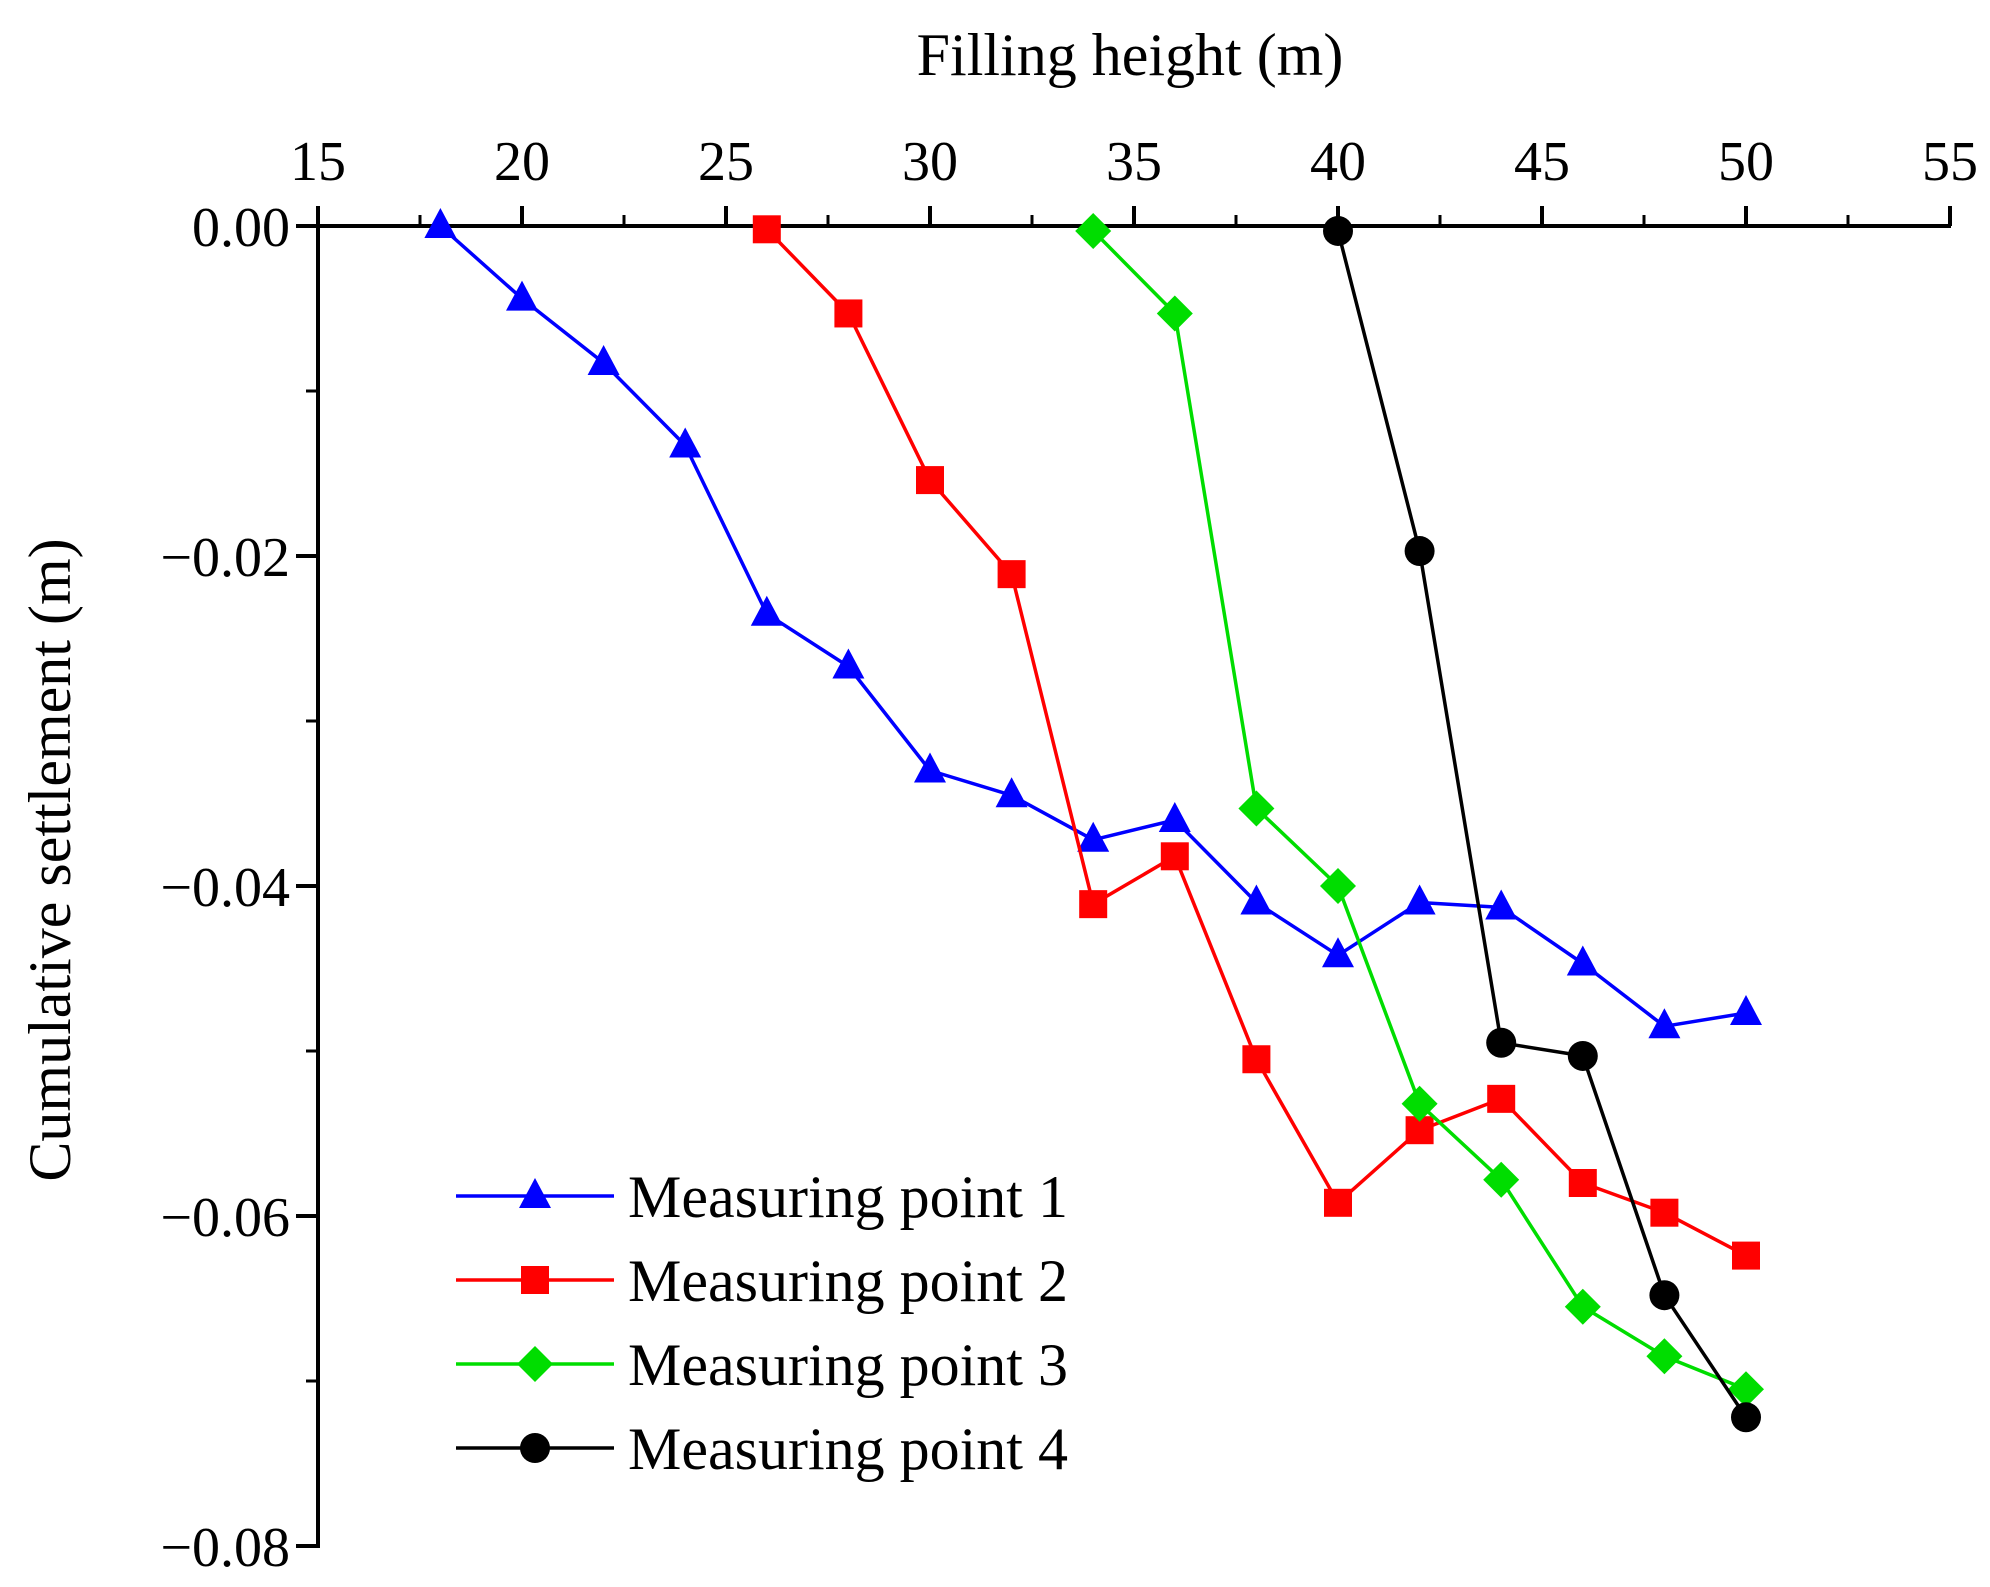  I want to click on y-axis-title: Cumulative settlement (m), so click(50, 859).